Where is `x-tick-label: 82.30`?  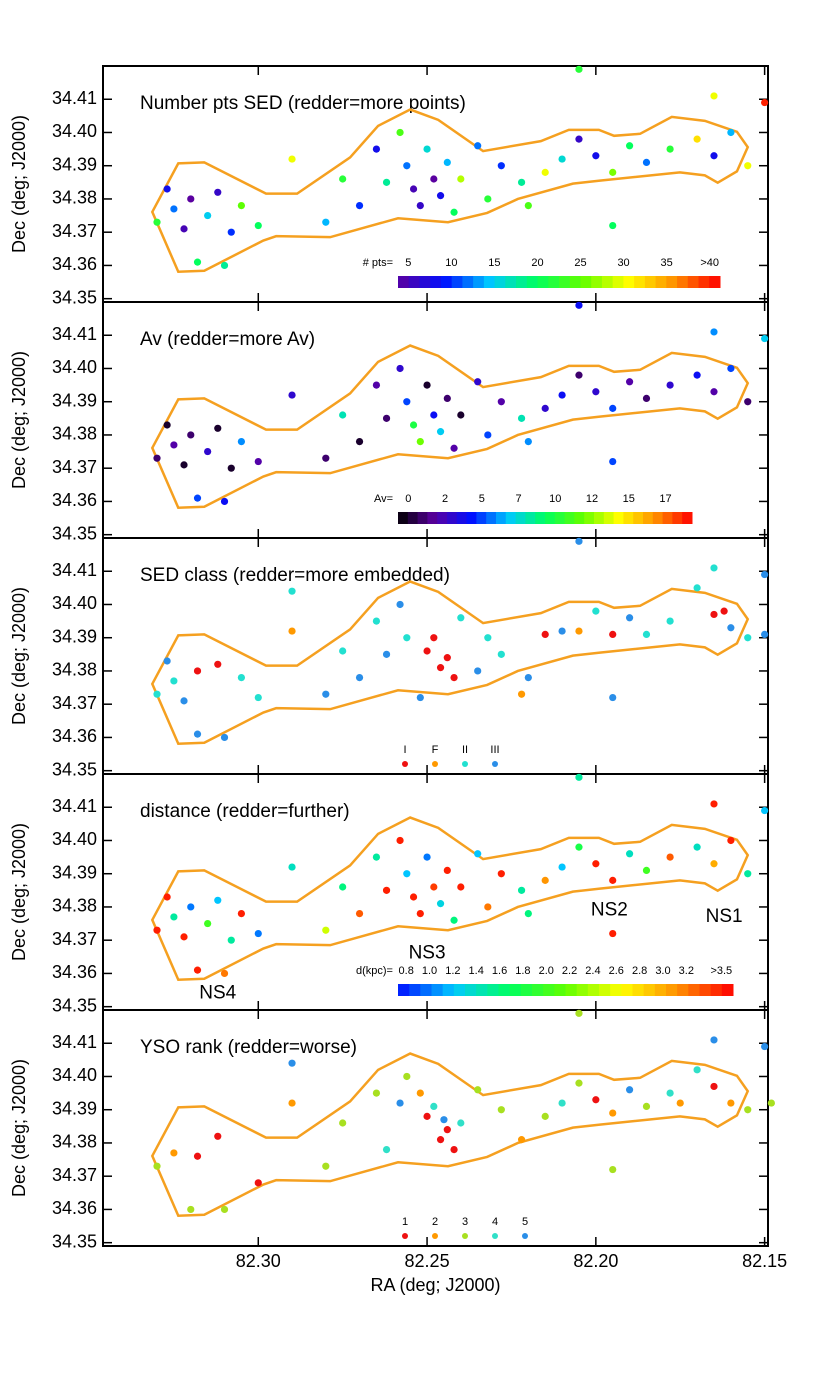 x-tick-label: 82.30 is located at coordinates (258, 1261).